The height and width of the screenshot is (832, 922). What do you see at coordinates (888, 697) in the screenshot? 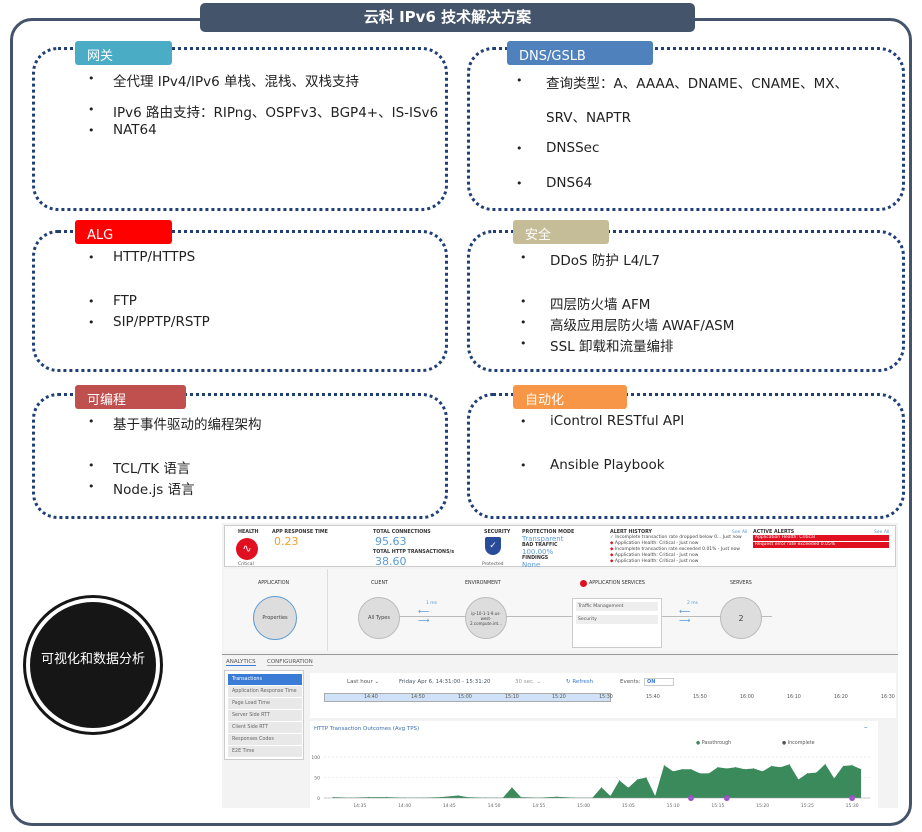
I see `timeline-tick: 16:30` at bounding box center [888, 697].